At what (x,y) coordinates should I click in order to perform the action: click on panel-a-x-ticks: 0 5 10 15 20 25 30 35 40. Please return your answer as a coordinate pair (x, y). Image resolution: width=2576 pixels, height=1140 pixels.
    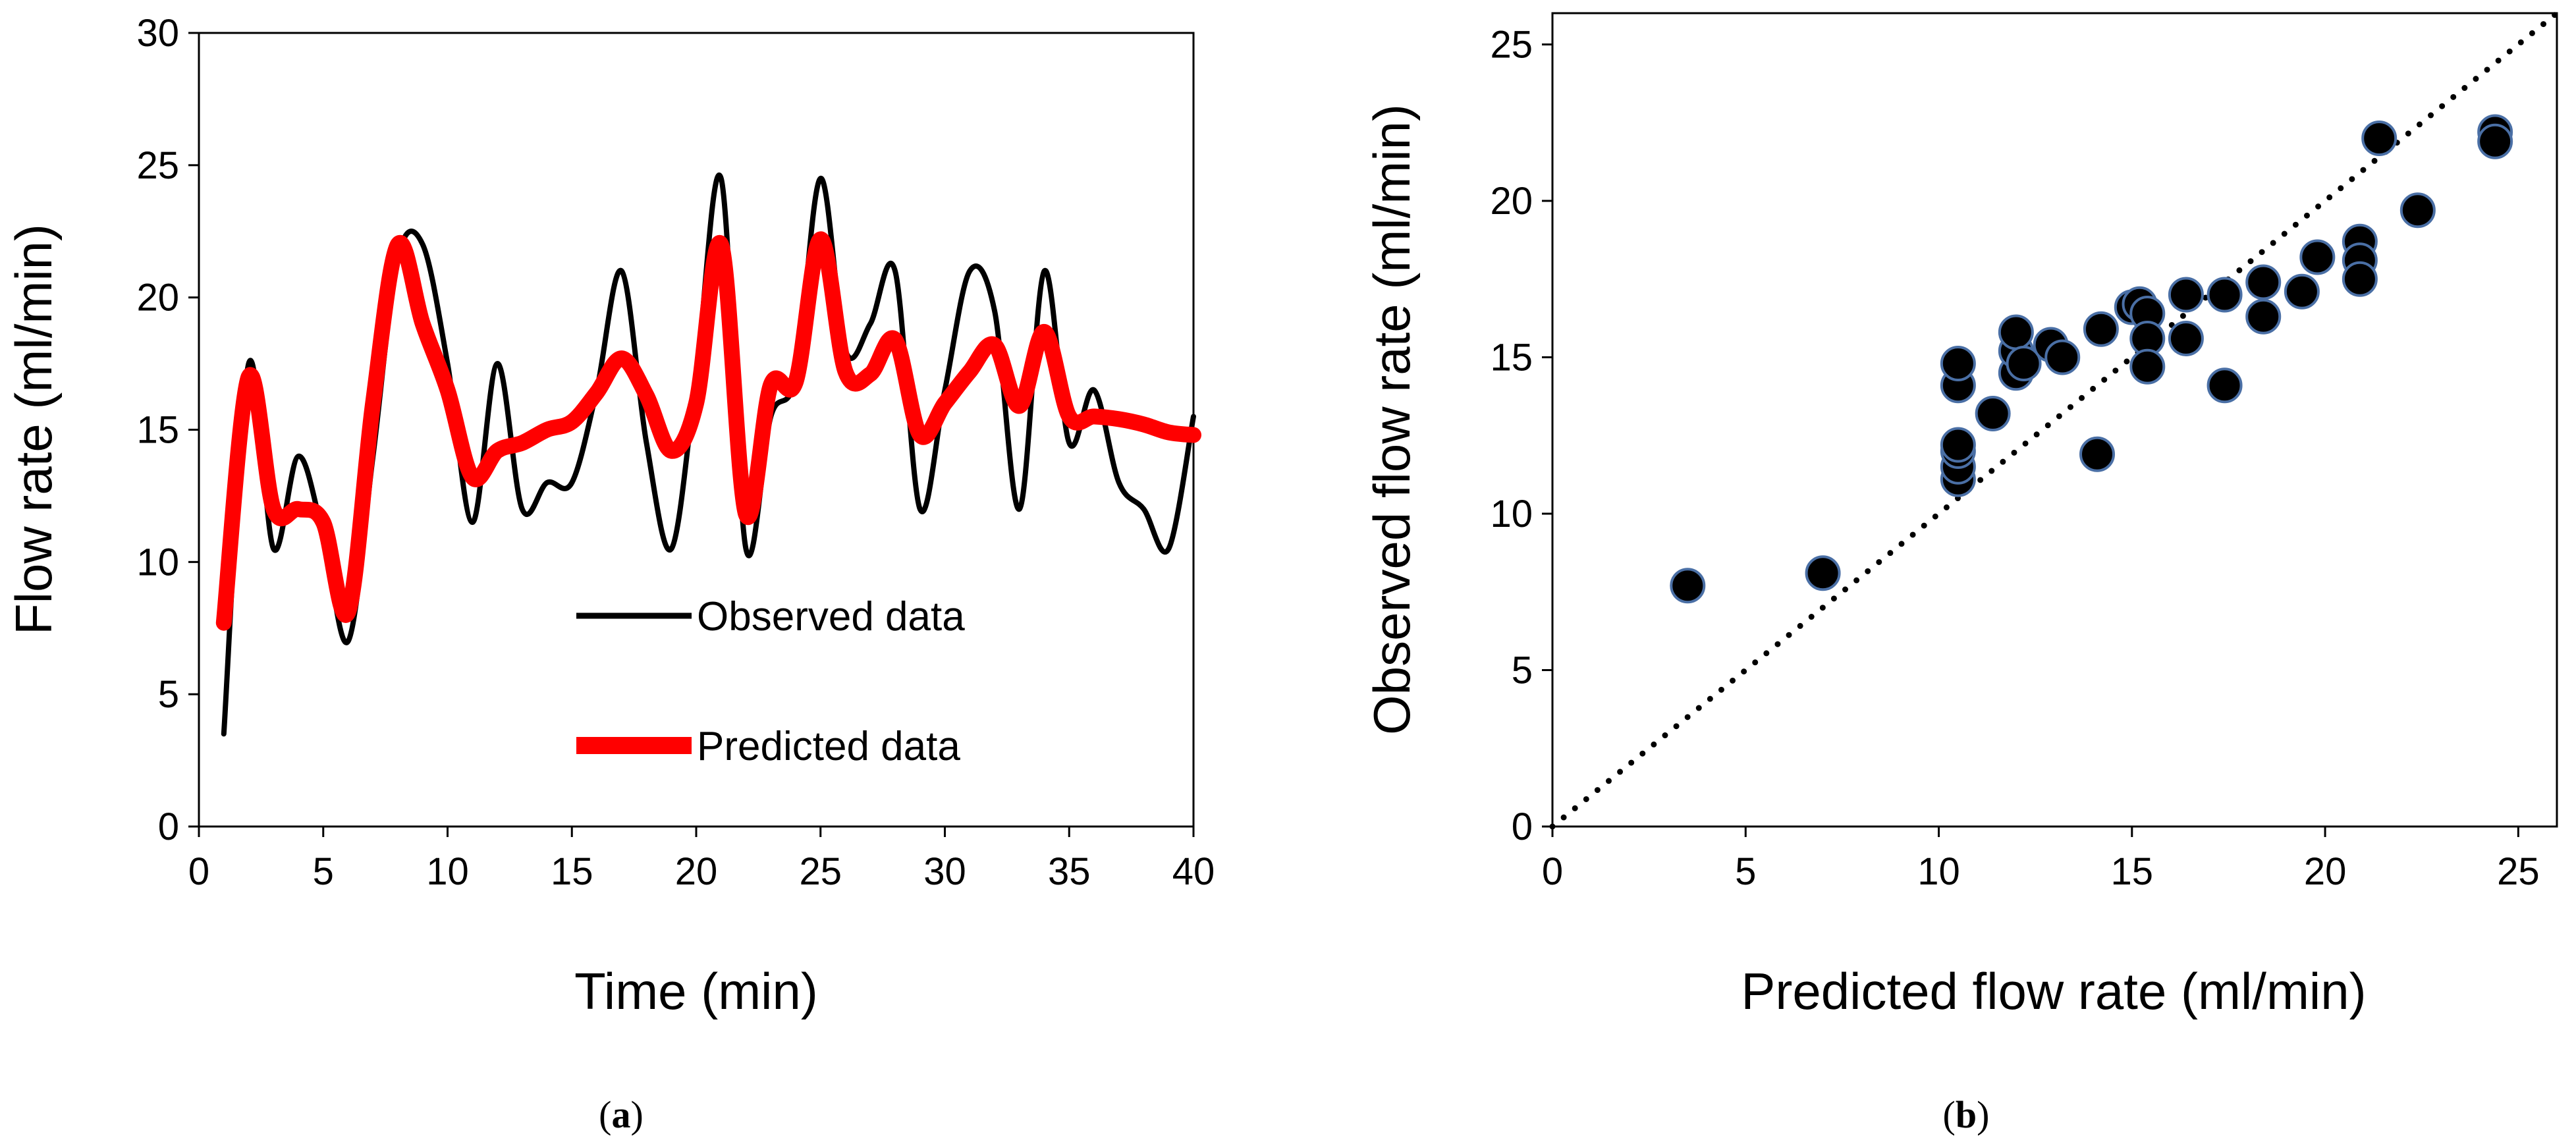
    Looking at the image, I should click on (701, 860).